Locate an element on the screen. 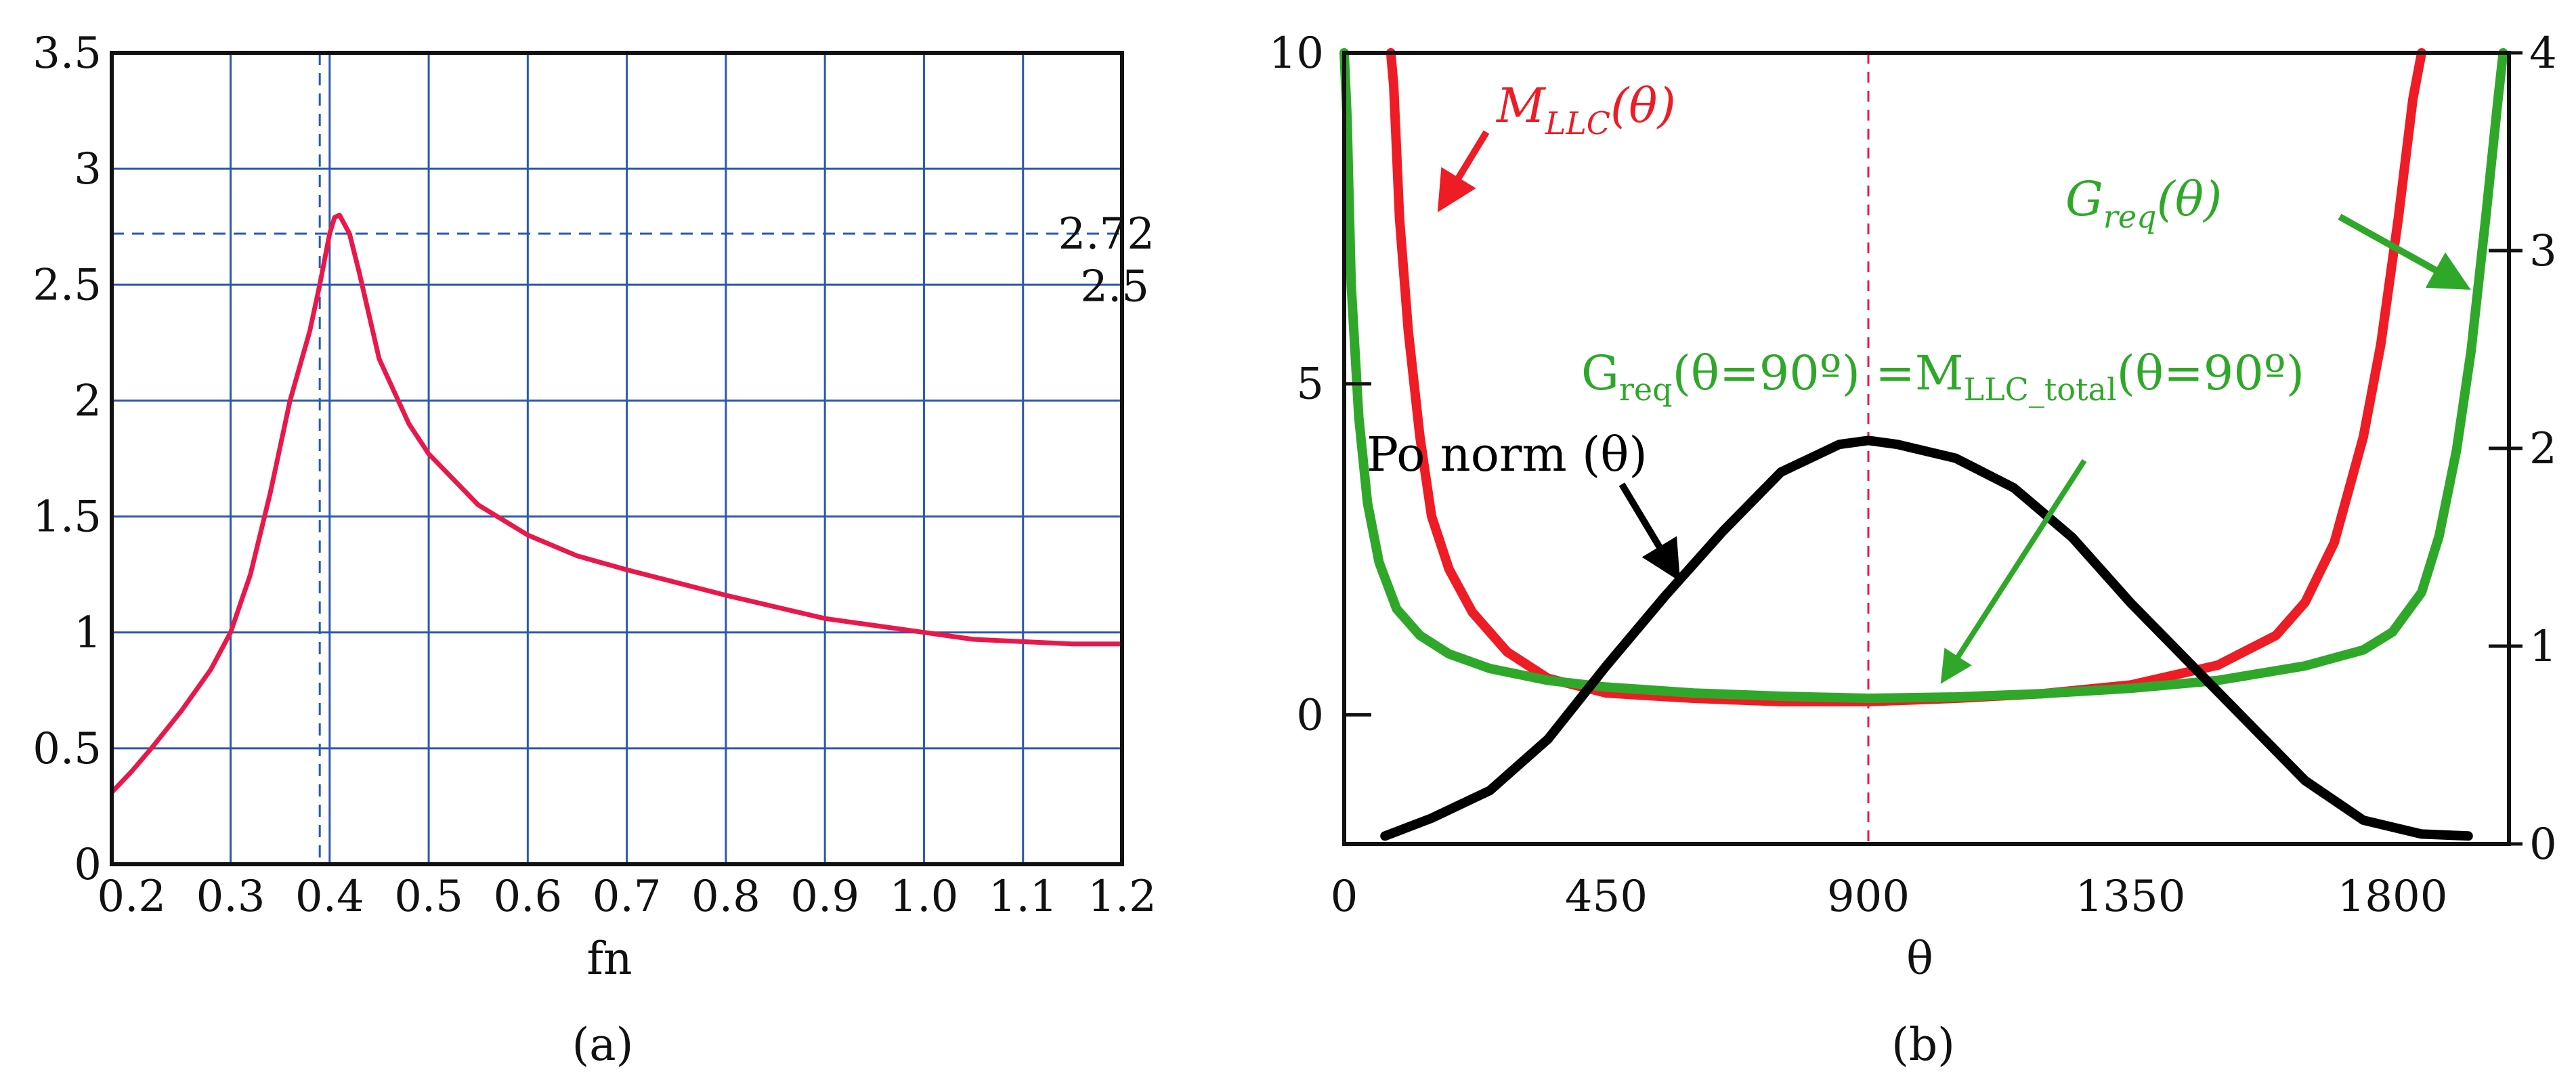 The height and width of the screenshot is (1083, 2576). panel-label-a: (a) is located at coordinates (603, 1045).